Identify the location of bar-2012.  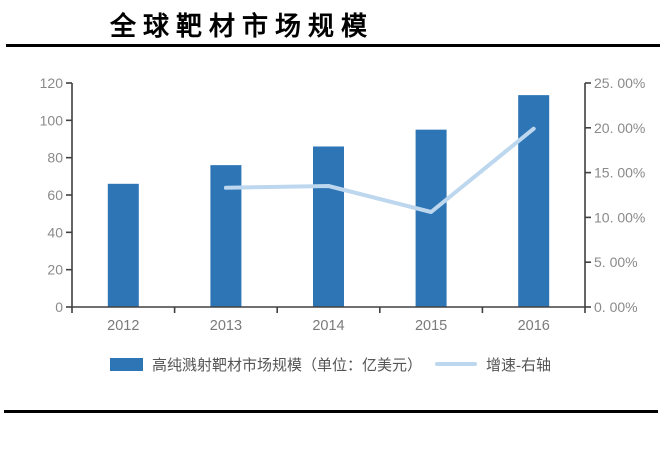
(123, 245).